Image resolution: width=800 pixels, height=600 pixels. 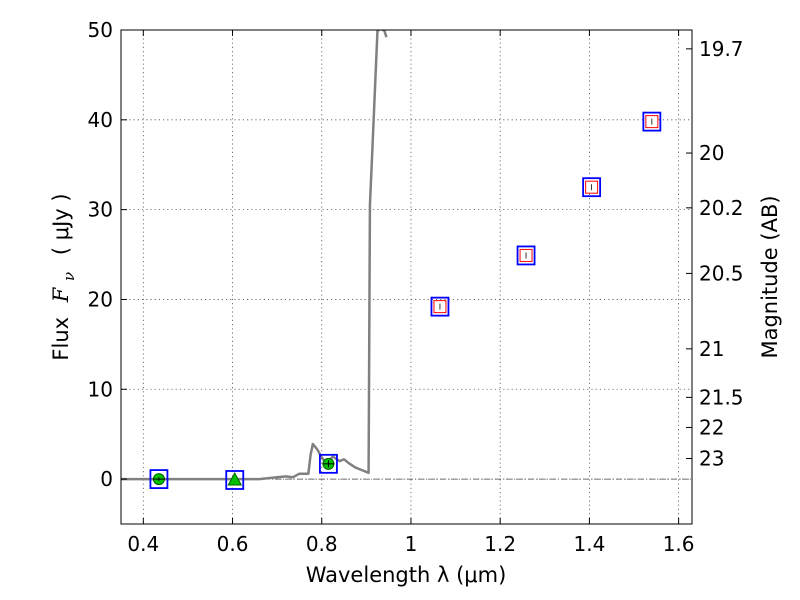 I want to click on detection-triangle-marker, so click(x=235, y=478).